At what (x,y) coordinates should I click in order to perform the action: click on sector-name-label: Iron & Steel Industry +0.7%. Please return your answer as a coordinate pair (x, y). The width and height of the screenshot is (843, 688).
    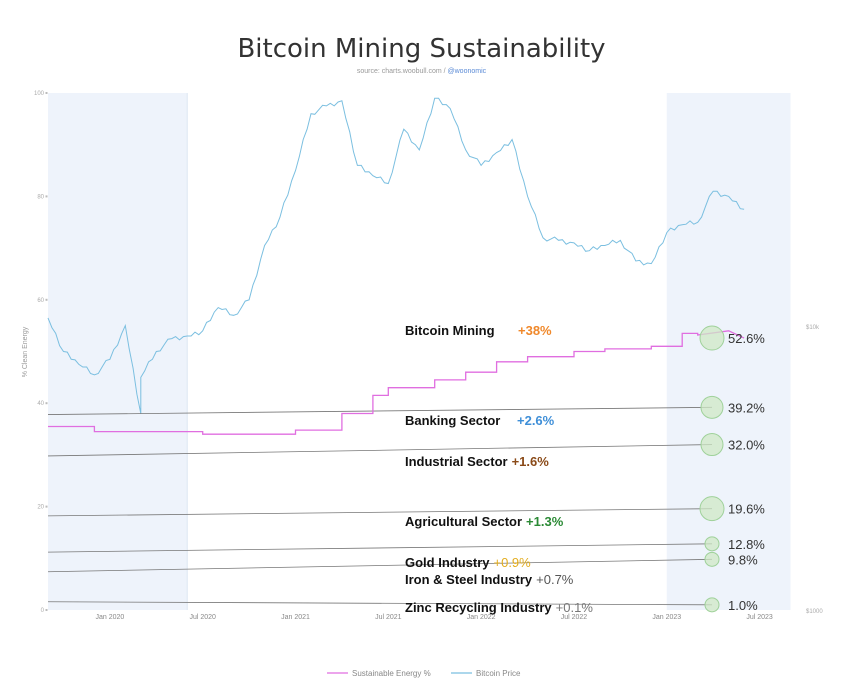
    Looking at the image, I should click on (489, 579).